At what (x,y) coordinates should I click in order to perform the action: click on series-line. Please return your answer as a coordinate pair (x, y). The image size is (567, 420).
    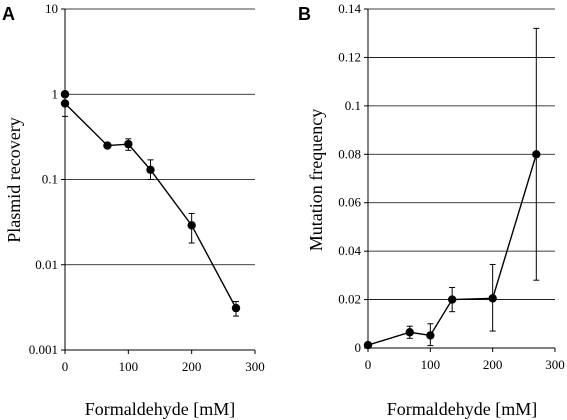
    Looking at the image, I should click on (452, 250).